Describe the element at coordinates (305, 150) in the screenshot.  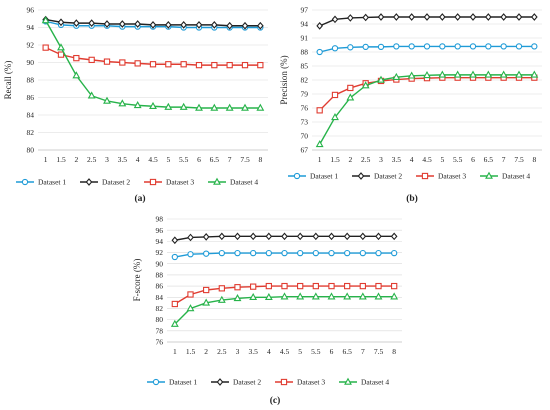
I see `y-tick-label: 67` at that location.